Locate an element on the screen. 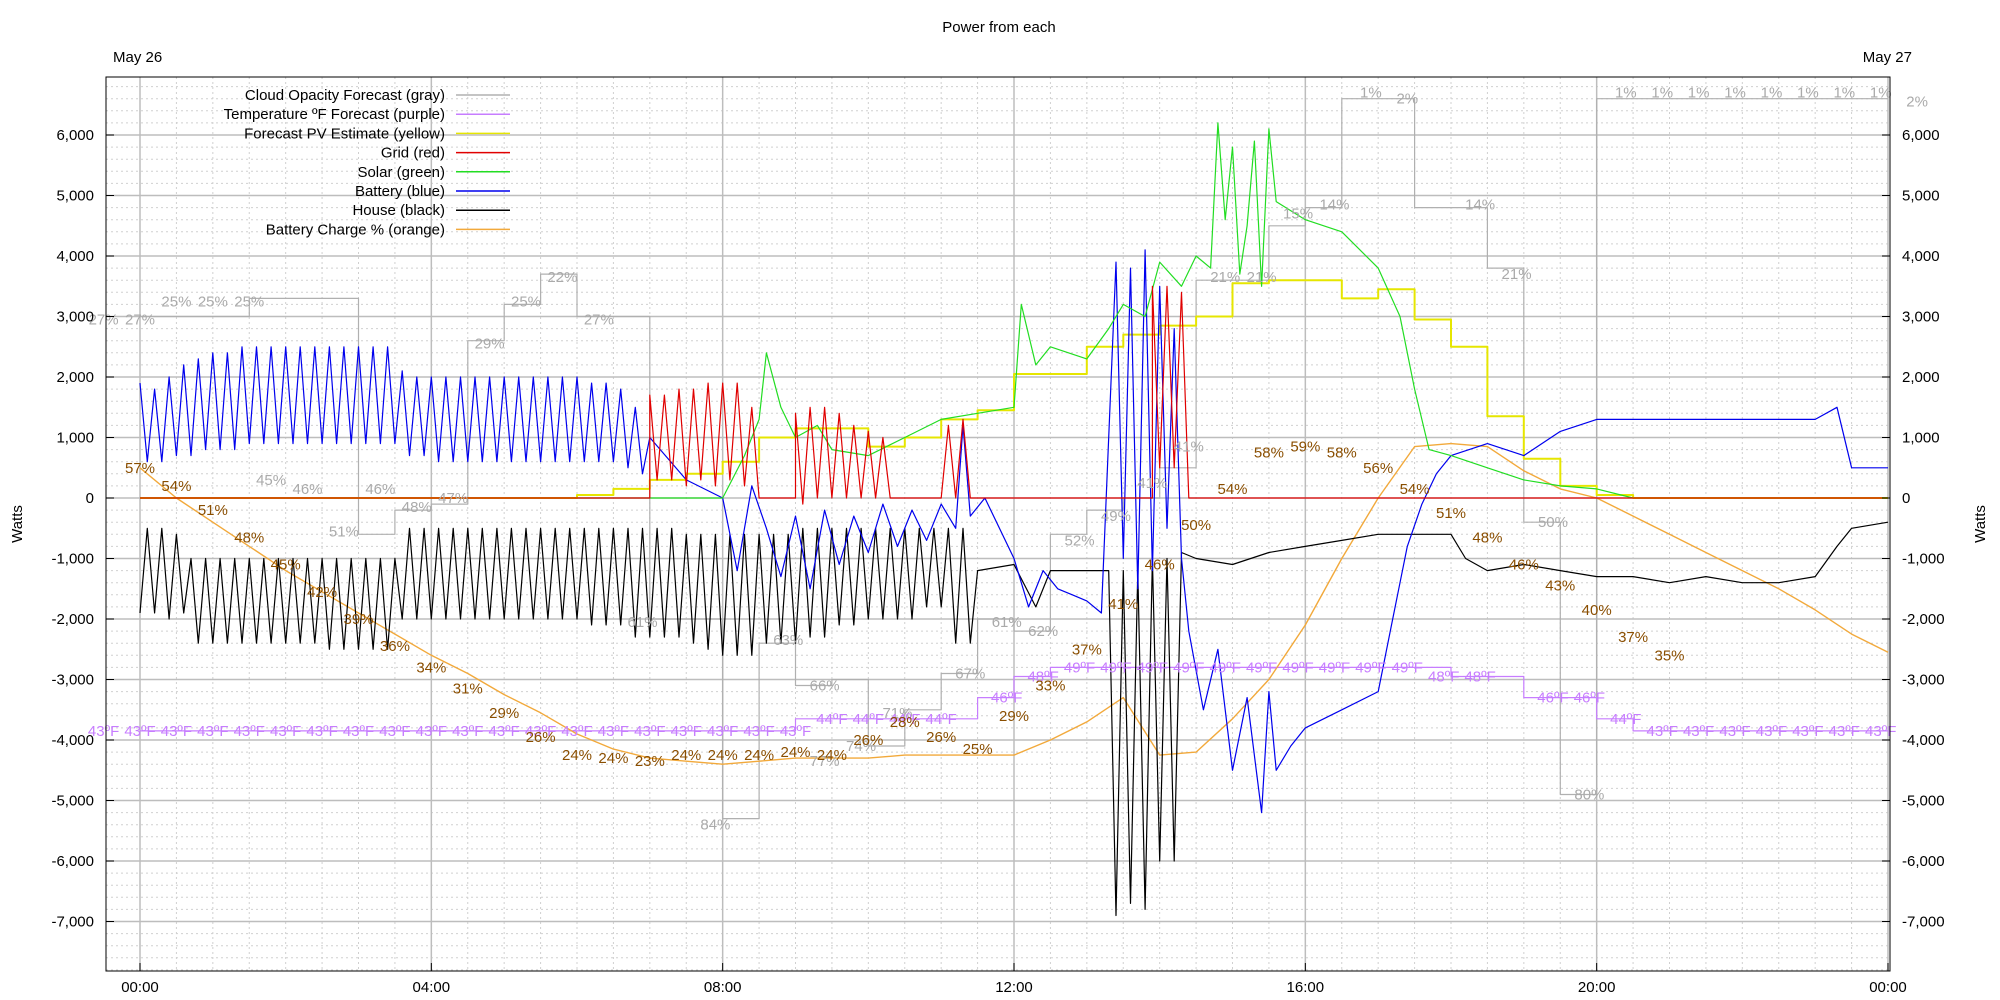 Image resolution: width=2000 pixels, height=1000 pixels. battery-charge-label: 28% is located at coordinates (905, 722).